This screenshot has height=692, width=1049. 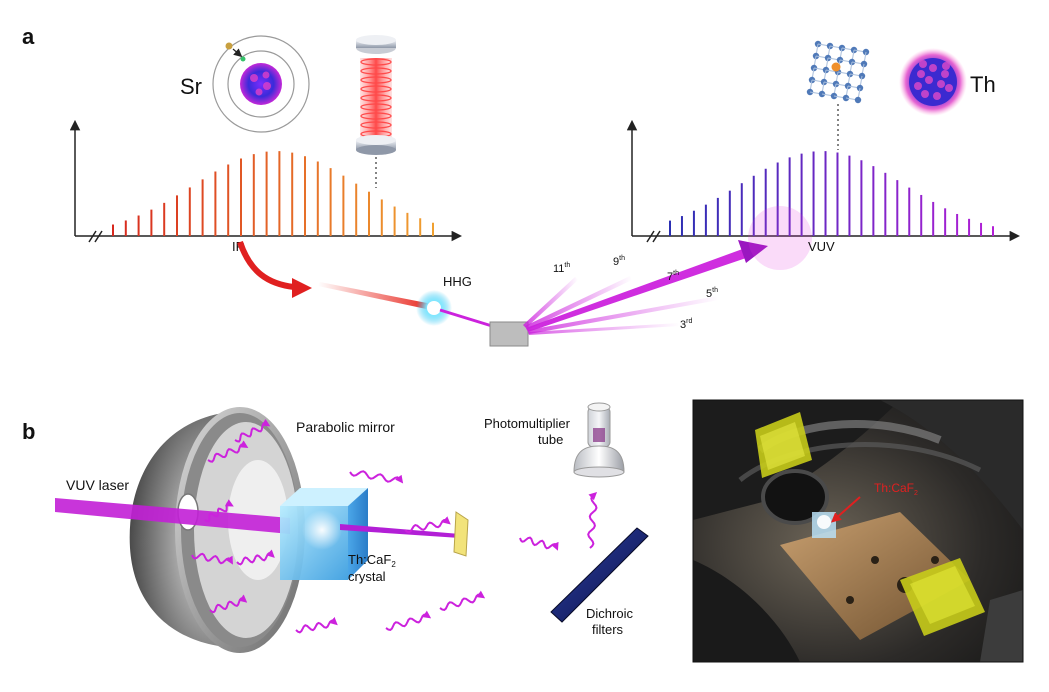 I want to click on emitted-photons, so click(x=394, y=526).